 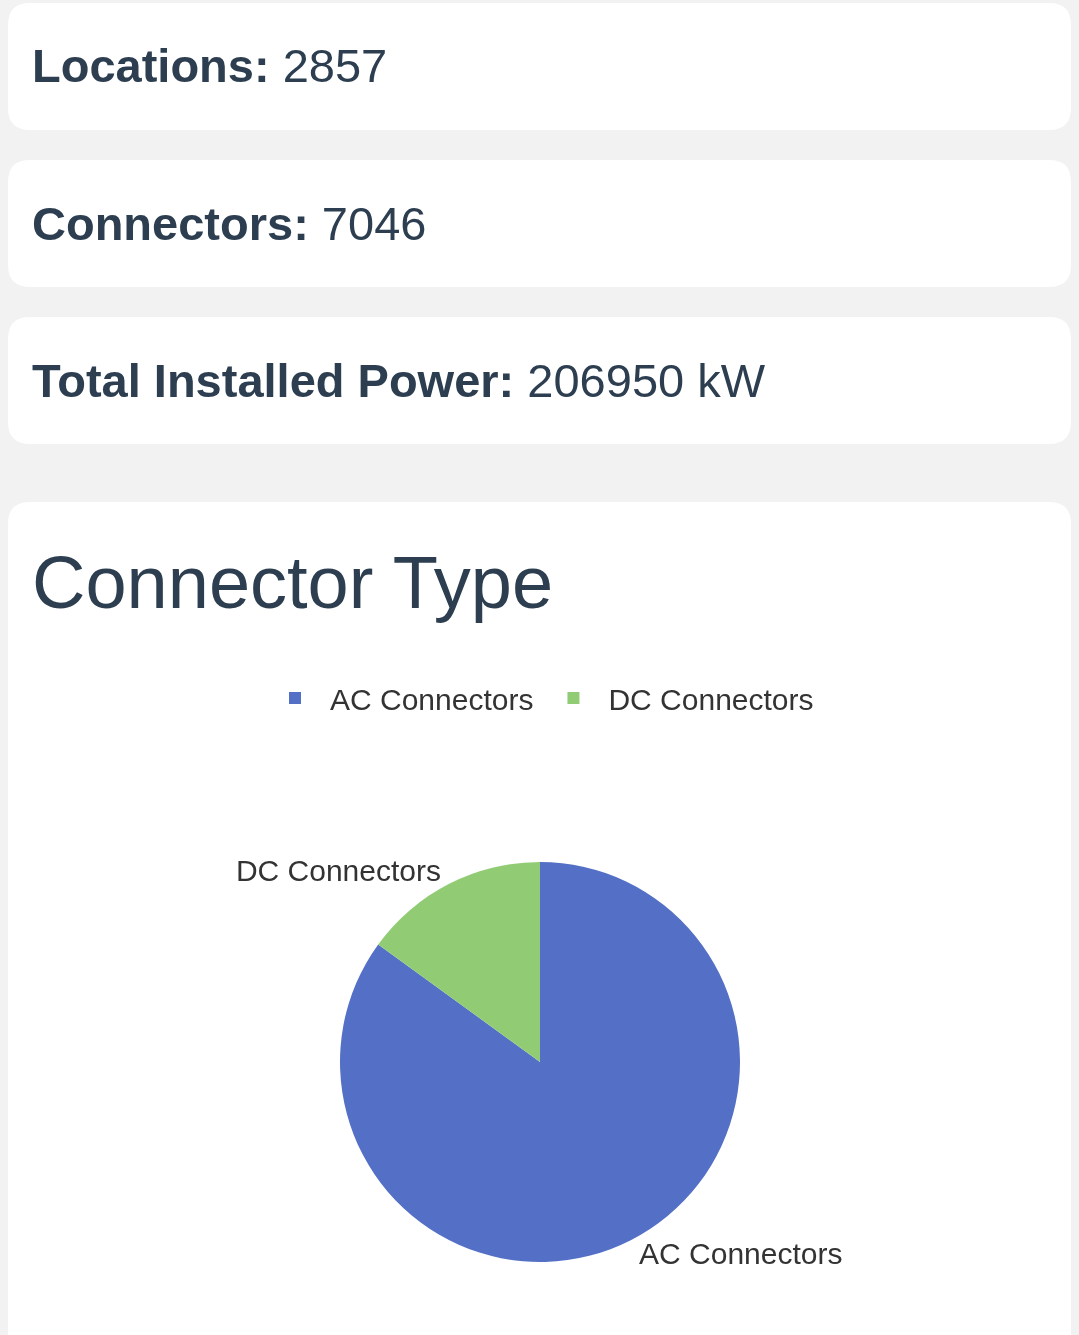 I want to click on slice-label: DC Connectors, so click(x=338, y=871).